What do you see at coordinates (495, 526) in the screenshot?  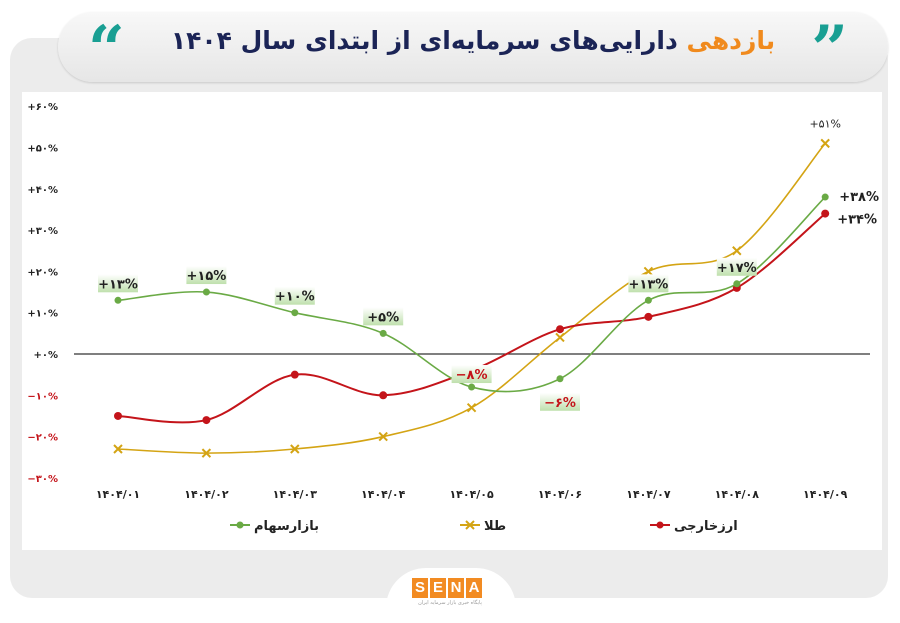 I see `legend-label: طلا` at bounding box center [495, 526].